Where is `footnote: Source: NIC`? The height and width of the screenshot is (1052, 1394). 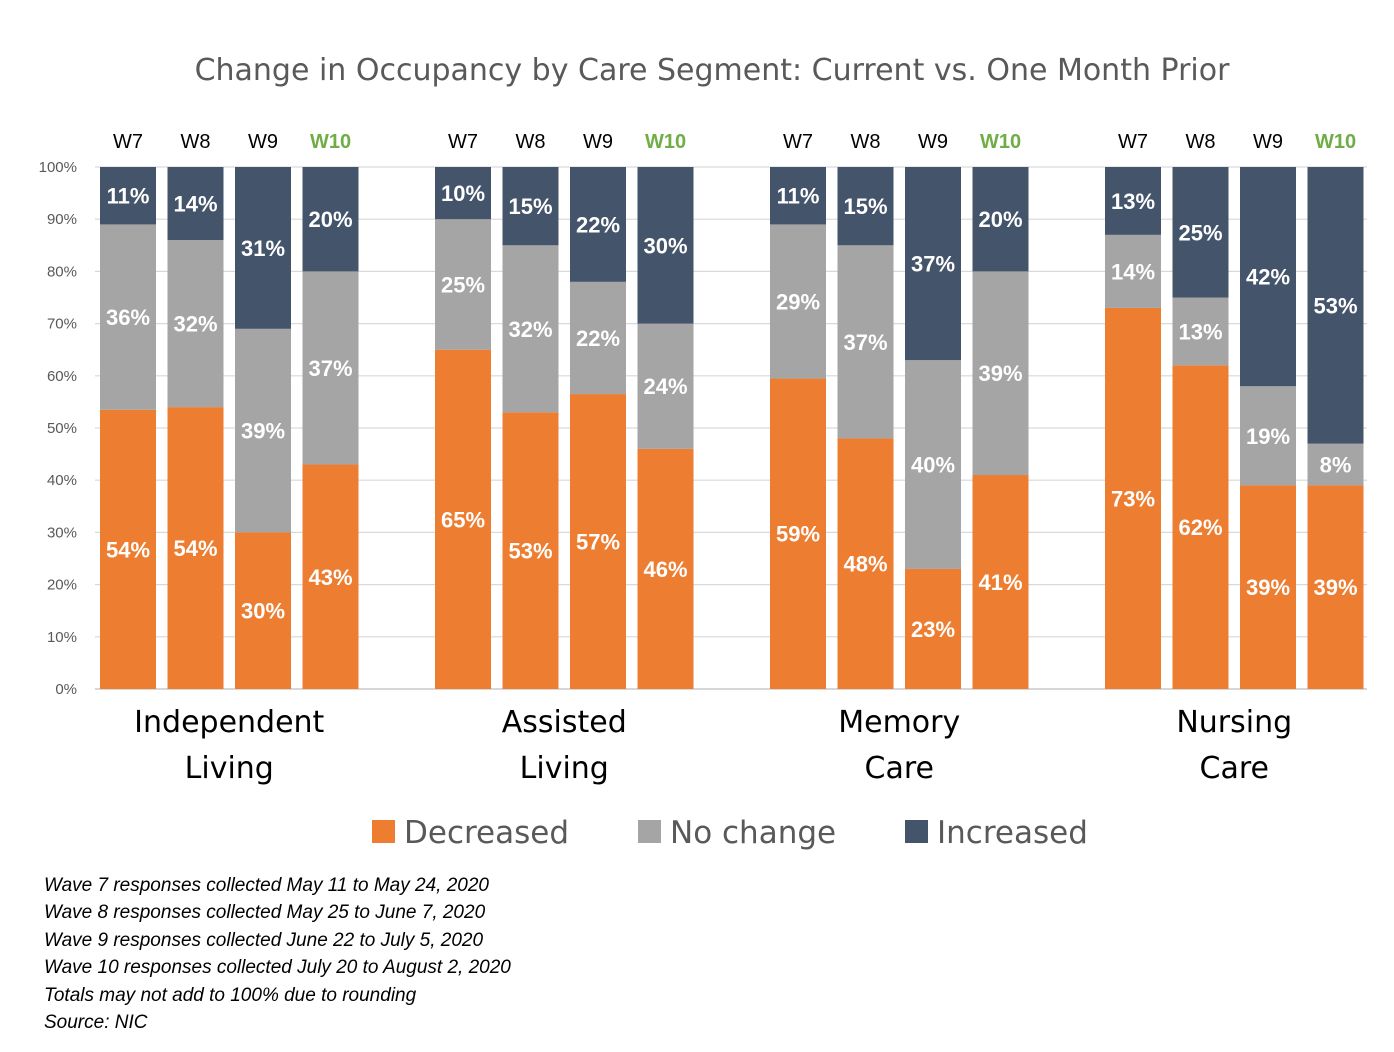 footnote: Source: NIC is located at coordinates (96, 1023).